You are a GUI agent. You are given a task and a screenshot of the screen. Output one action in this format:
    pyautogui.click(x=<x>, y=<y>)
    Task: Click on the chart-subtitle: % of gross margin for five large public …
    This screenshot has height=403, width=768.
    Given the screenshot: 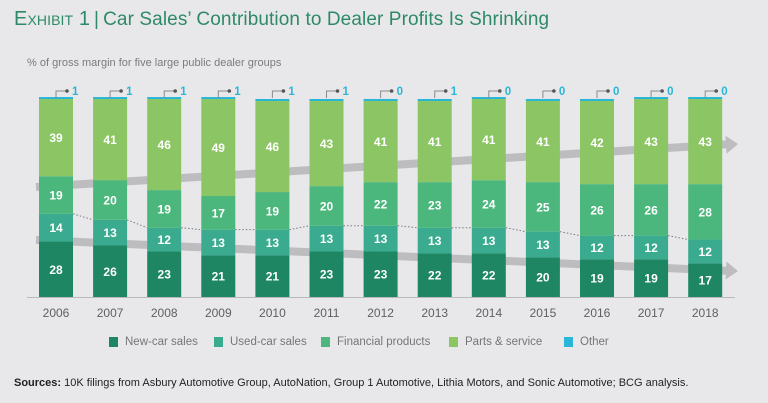 What is the action you would take?
    pyautogui.click(x=154, y=63)
    